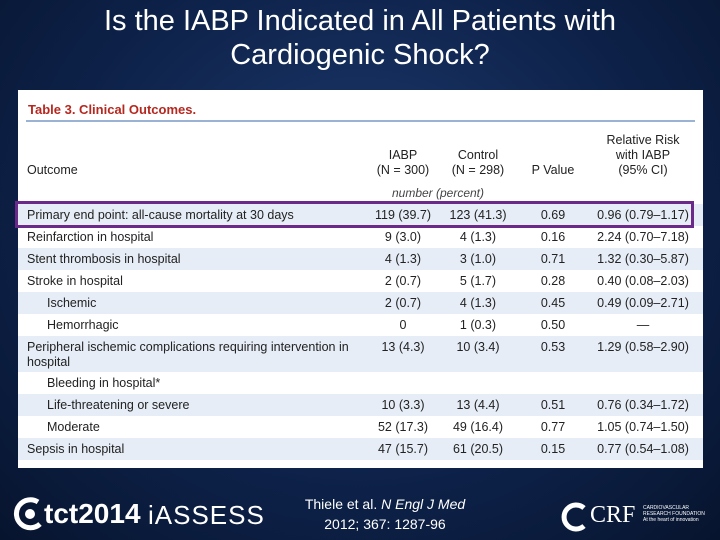 Image resolution: width=720 pixels, height=540 pixels. I want to click on row-label: Bleeding in hospital*, so click(104, 383).